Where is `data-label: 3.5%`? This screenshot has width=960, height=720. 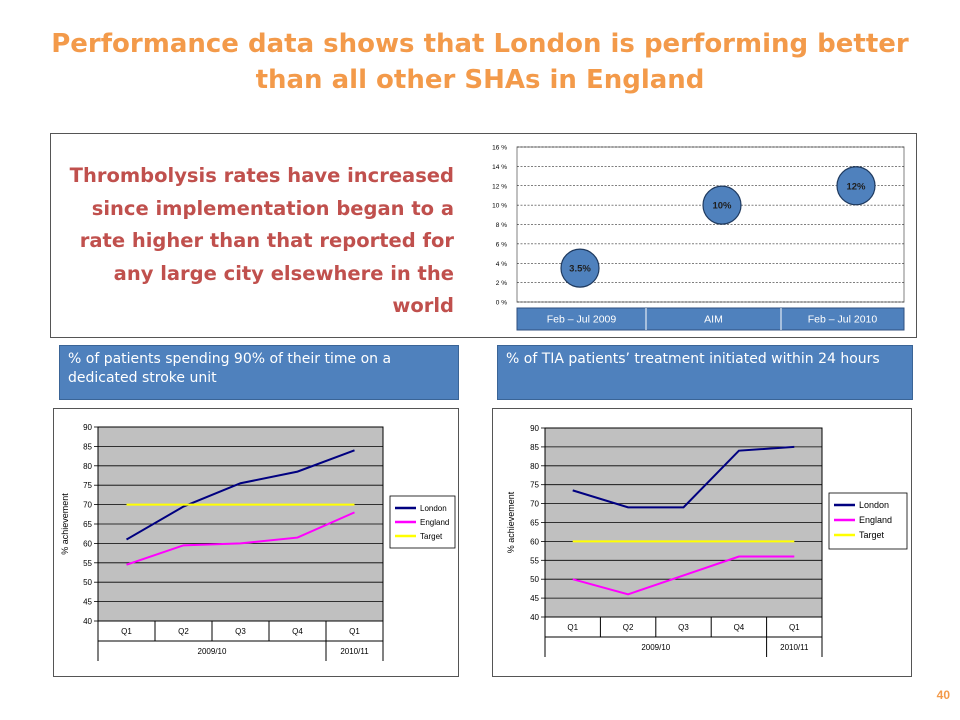 data-label: 3.5% is located at coordinates (580, 269).